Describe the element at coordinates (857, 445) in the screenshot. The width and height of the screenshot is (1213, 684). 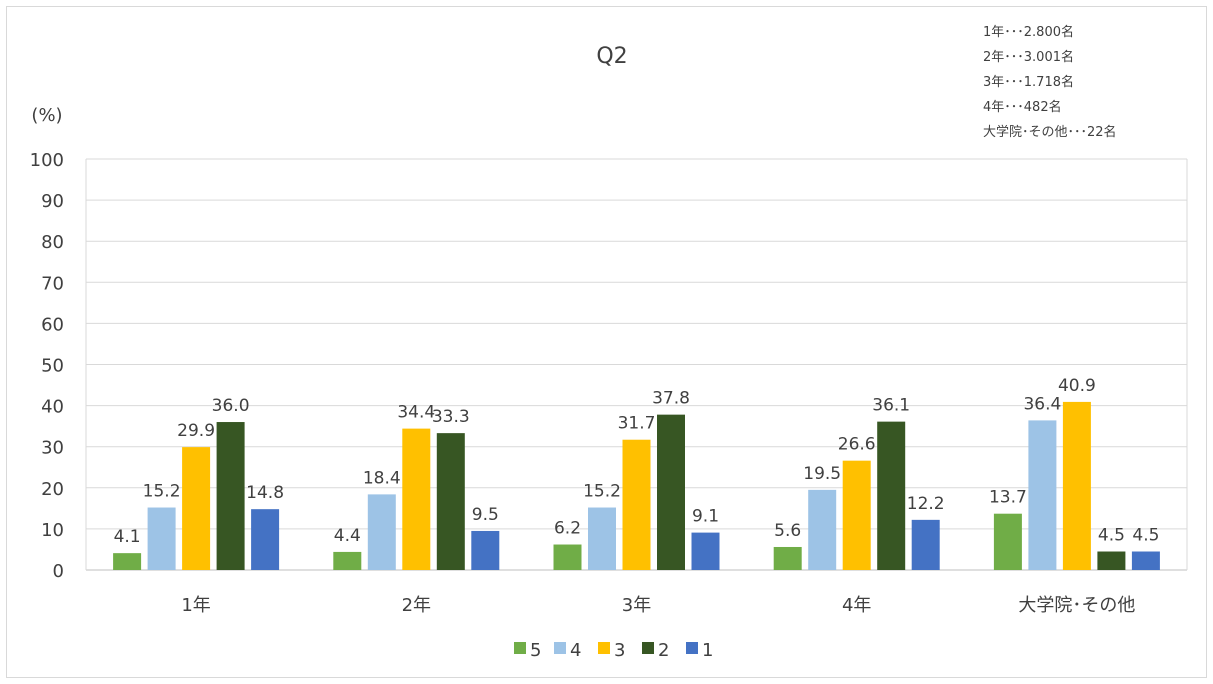
I see `data-label: 26.6` at that location.